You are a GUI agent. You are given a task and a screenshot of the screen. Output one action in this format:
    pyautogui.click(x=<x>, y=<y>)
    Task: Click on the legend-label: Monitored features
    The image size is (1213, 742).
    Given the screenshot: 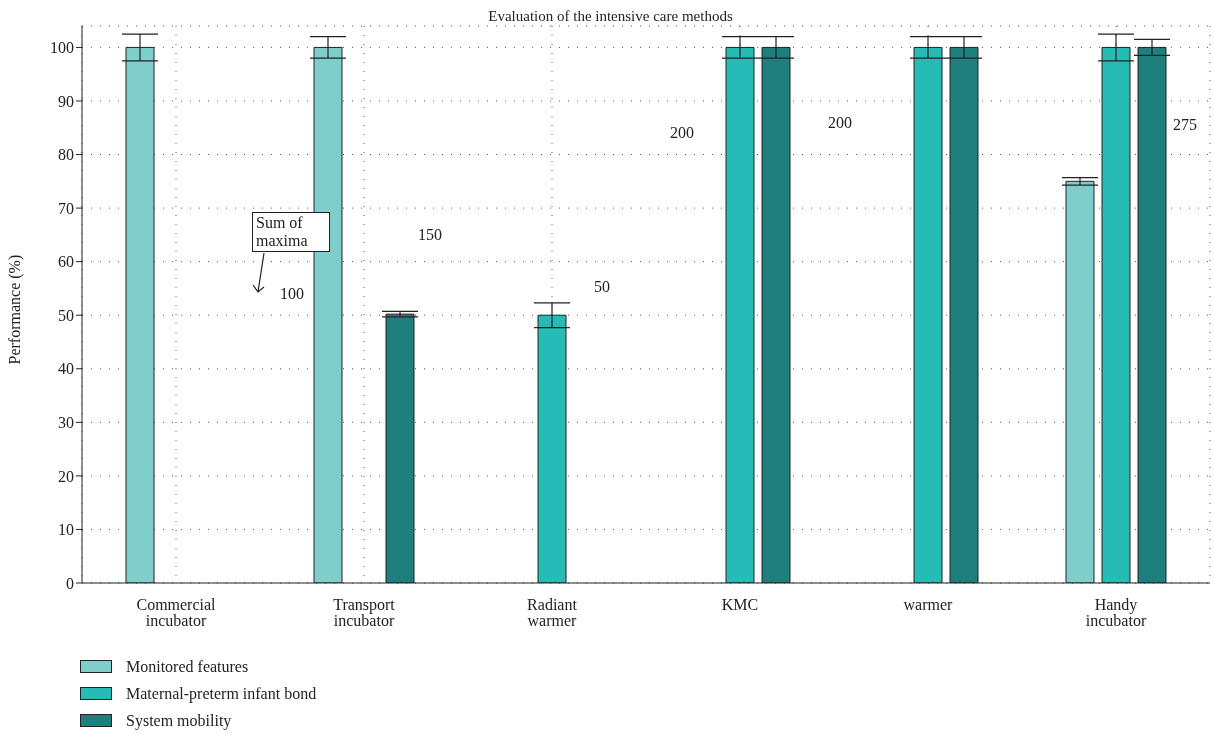 What is the action you would take?
    pyautogui.click(x=187, y=666)
    